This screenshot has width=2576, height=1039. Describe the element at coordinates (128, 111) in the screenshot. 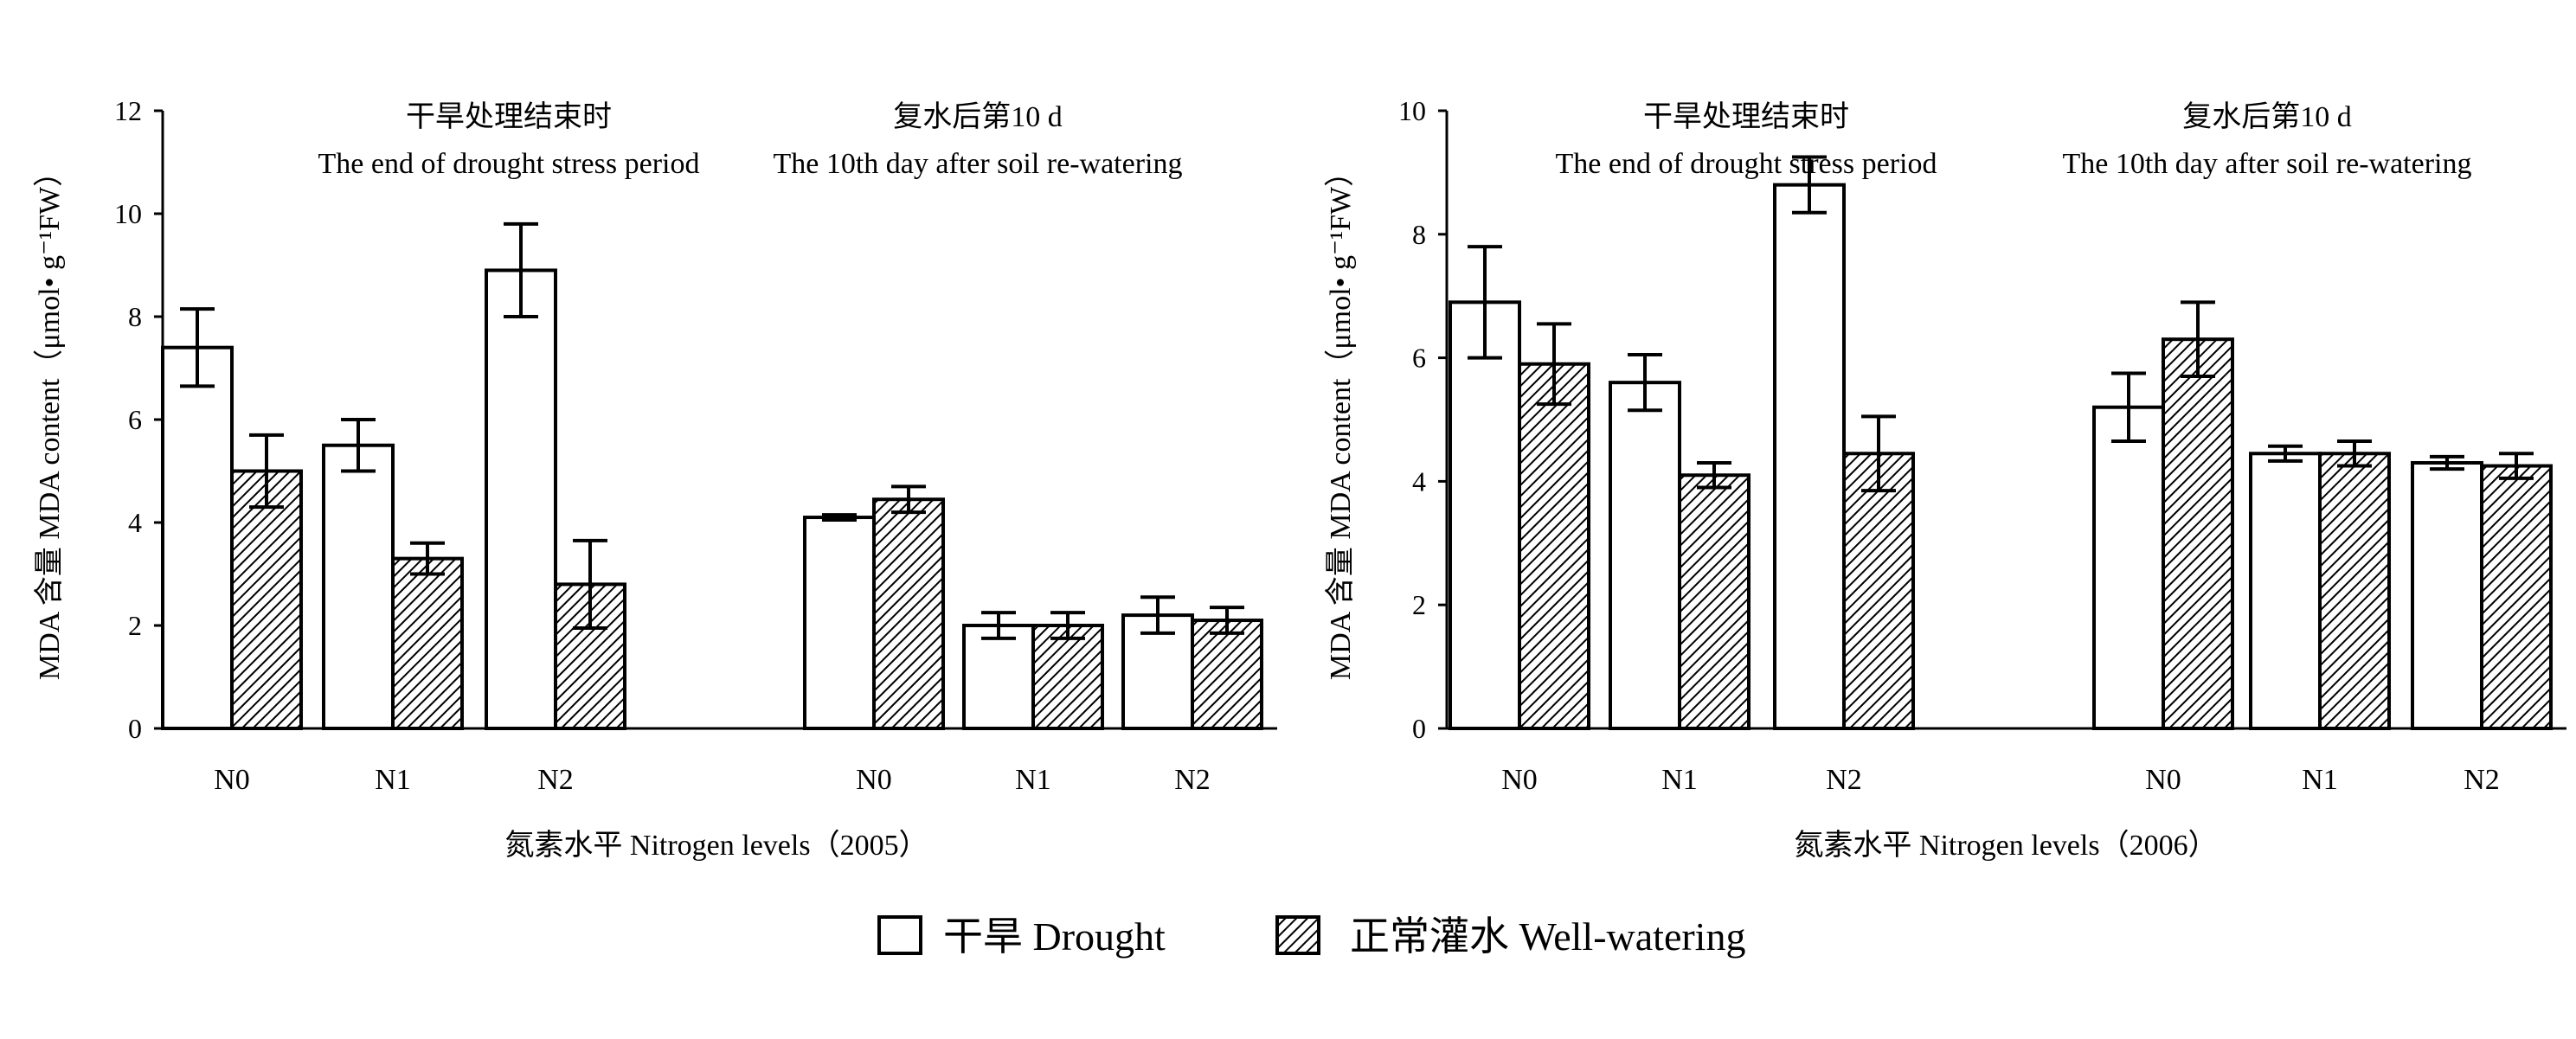

I see `y-tick-label: 12` at that location.